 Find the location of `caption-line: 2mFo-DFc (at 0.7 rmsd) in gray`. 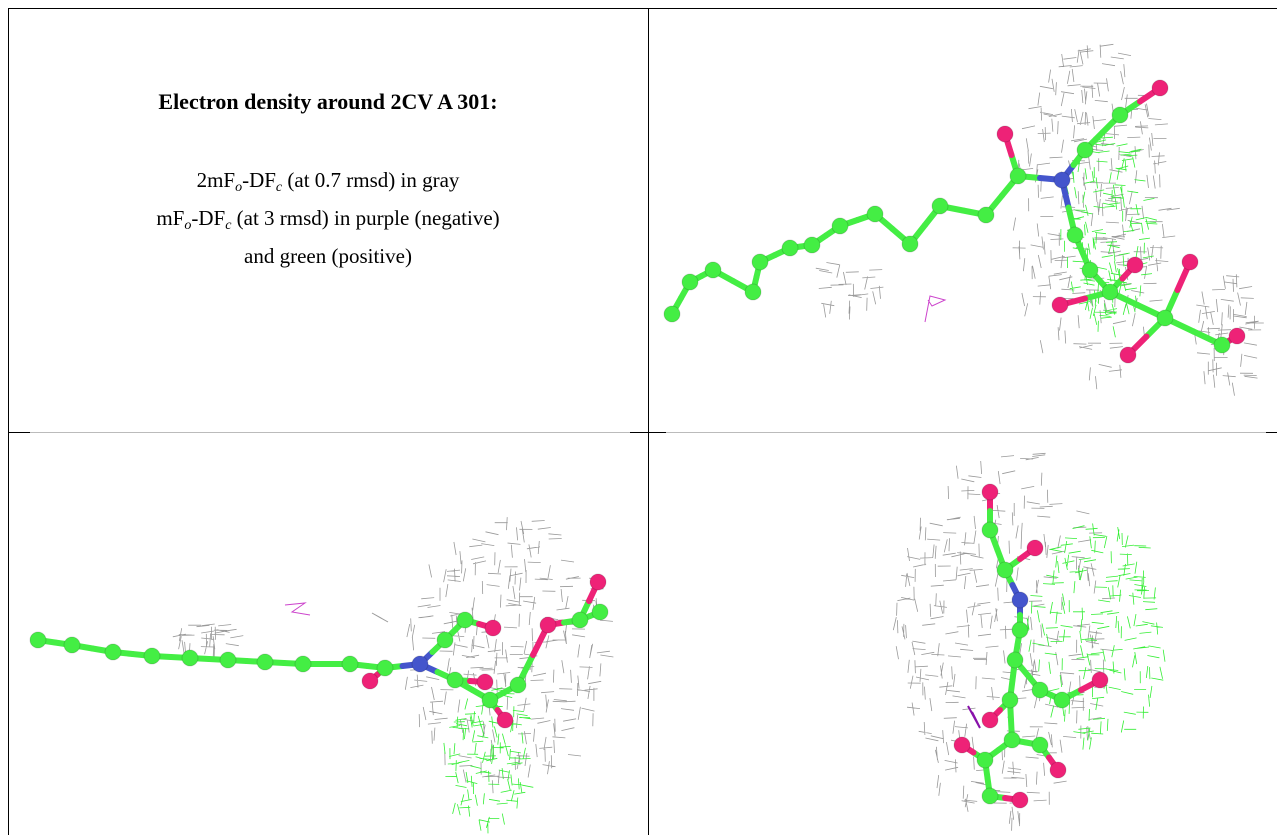

caption-line: 2mFo-DFc (at 0.7 rmsd) in gray is located at coordinates (328, 184).